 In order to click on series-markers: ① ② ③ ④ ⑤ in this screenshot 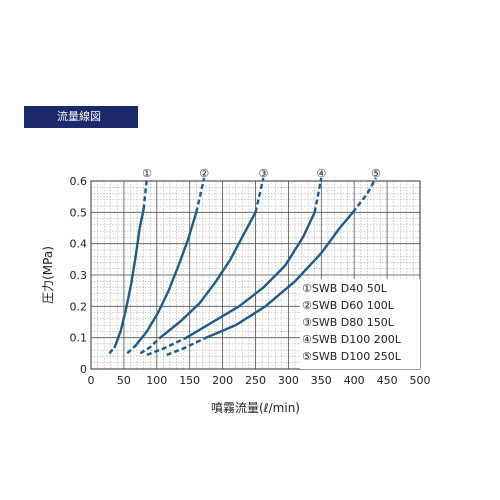, I will do `click(261, 173)`.